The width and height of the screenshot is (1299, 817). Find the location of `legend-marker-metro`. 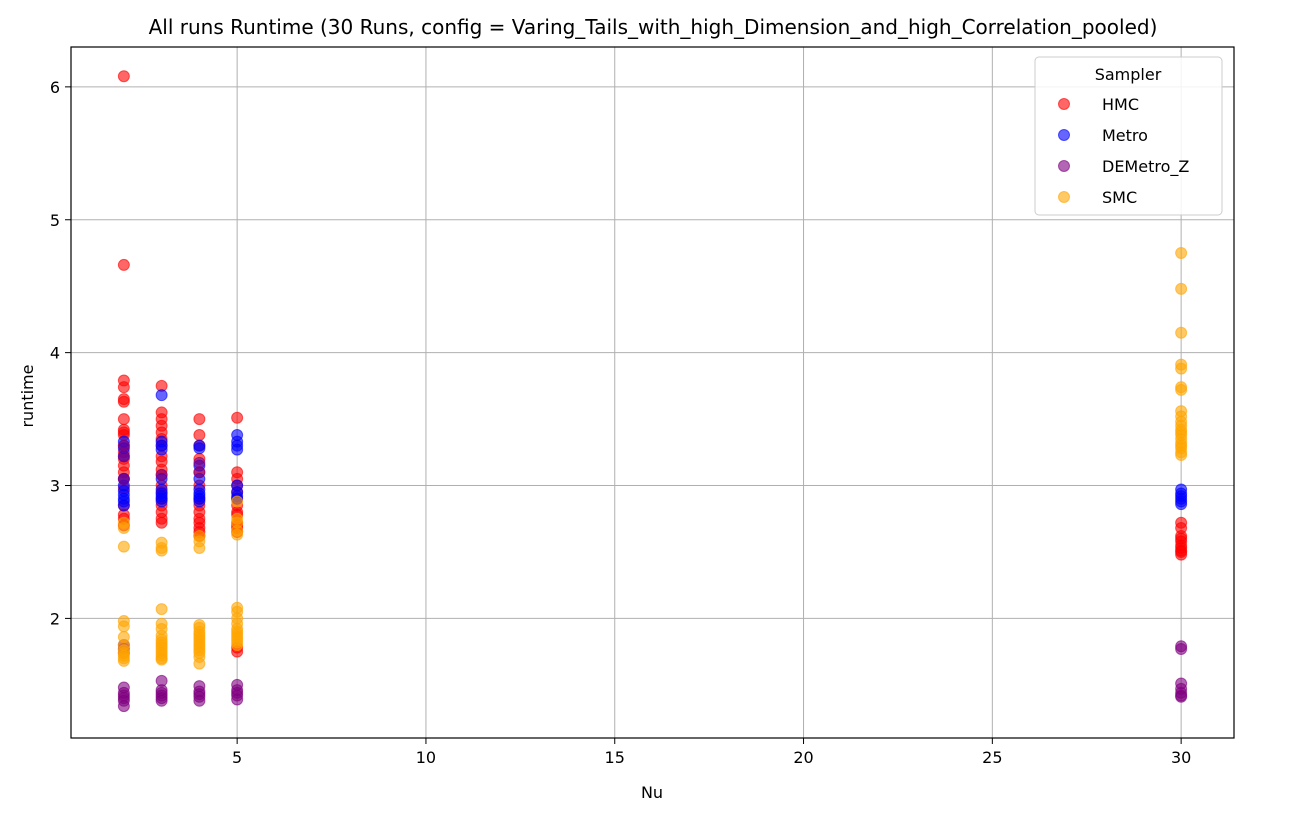

legend-marker-metro is located at coordinates (1064, 135).